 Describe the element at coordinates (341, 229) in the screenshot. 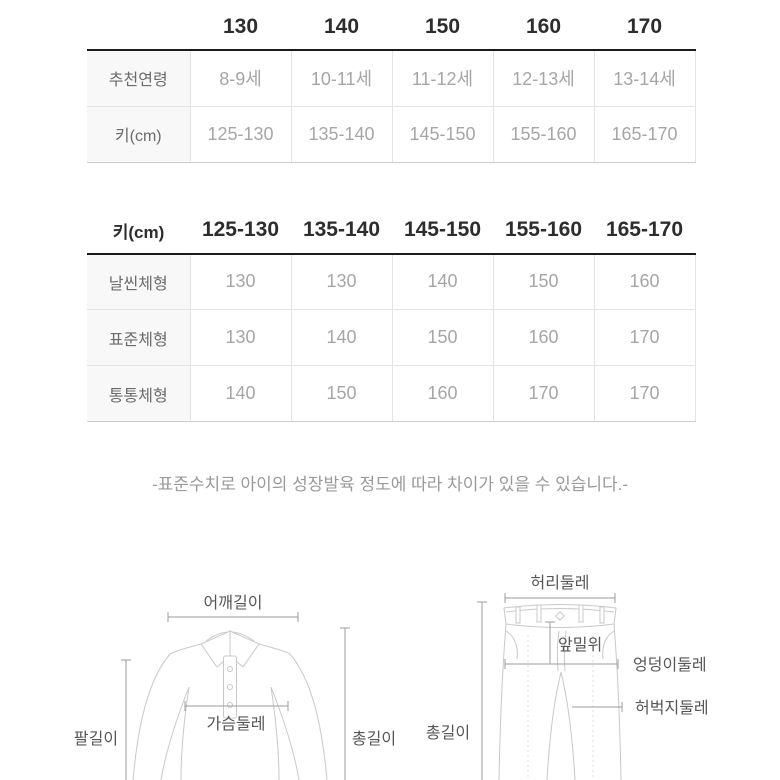

I see `column-header: 135-140` at that location.